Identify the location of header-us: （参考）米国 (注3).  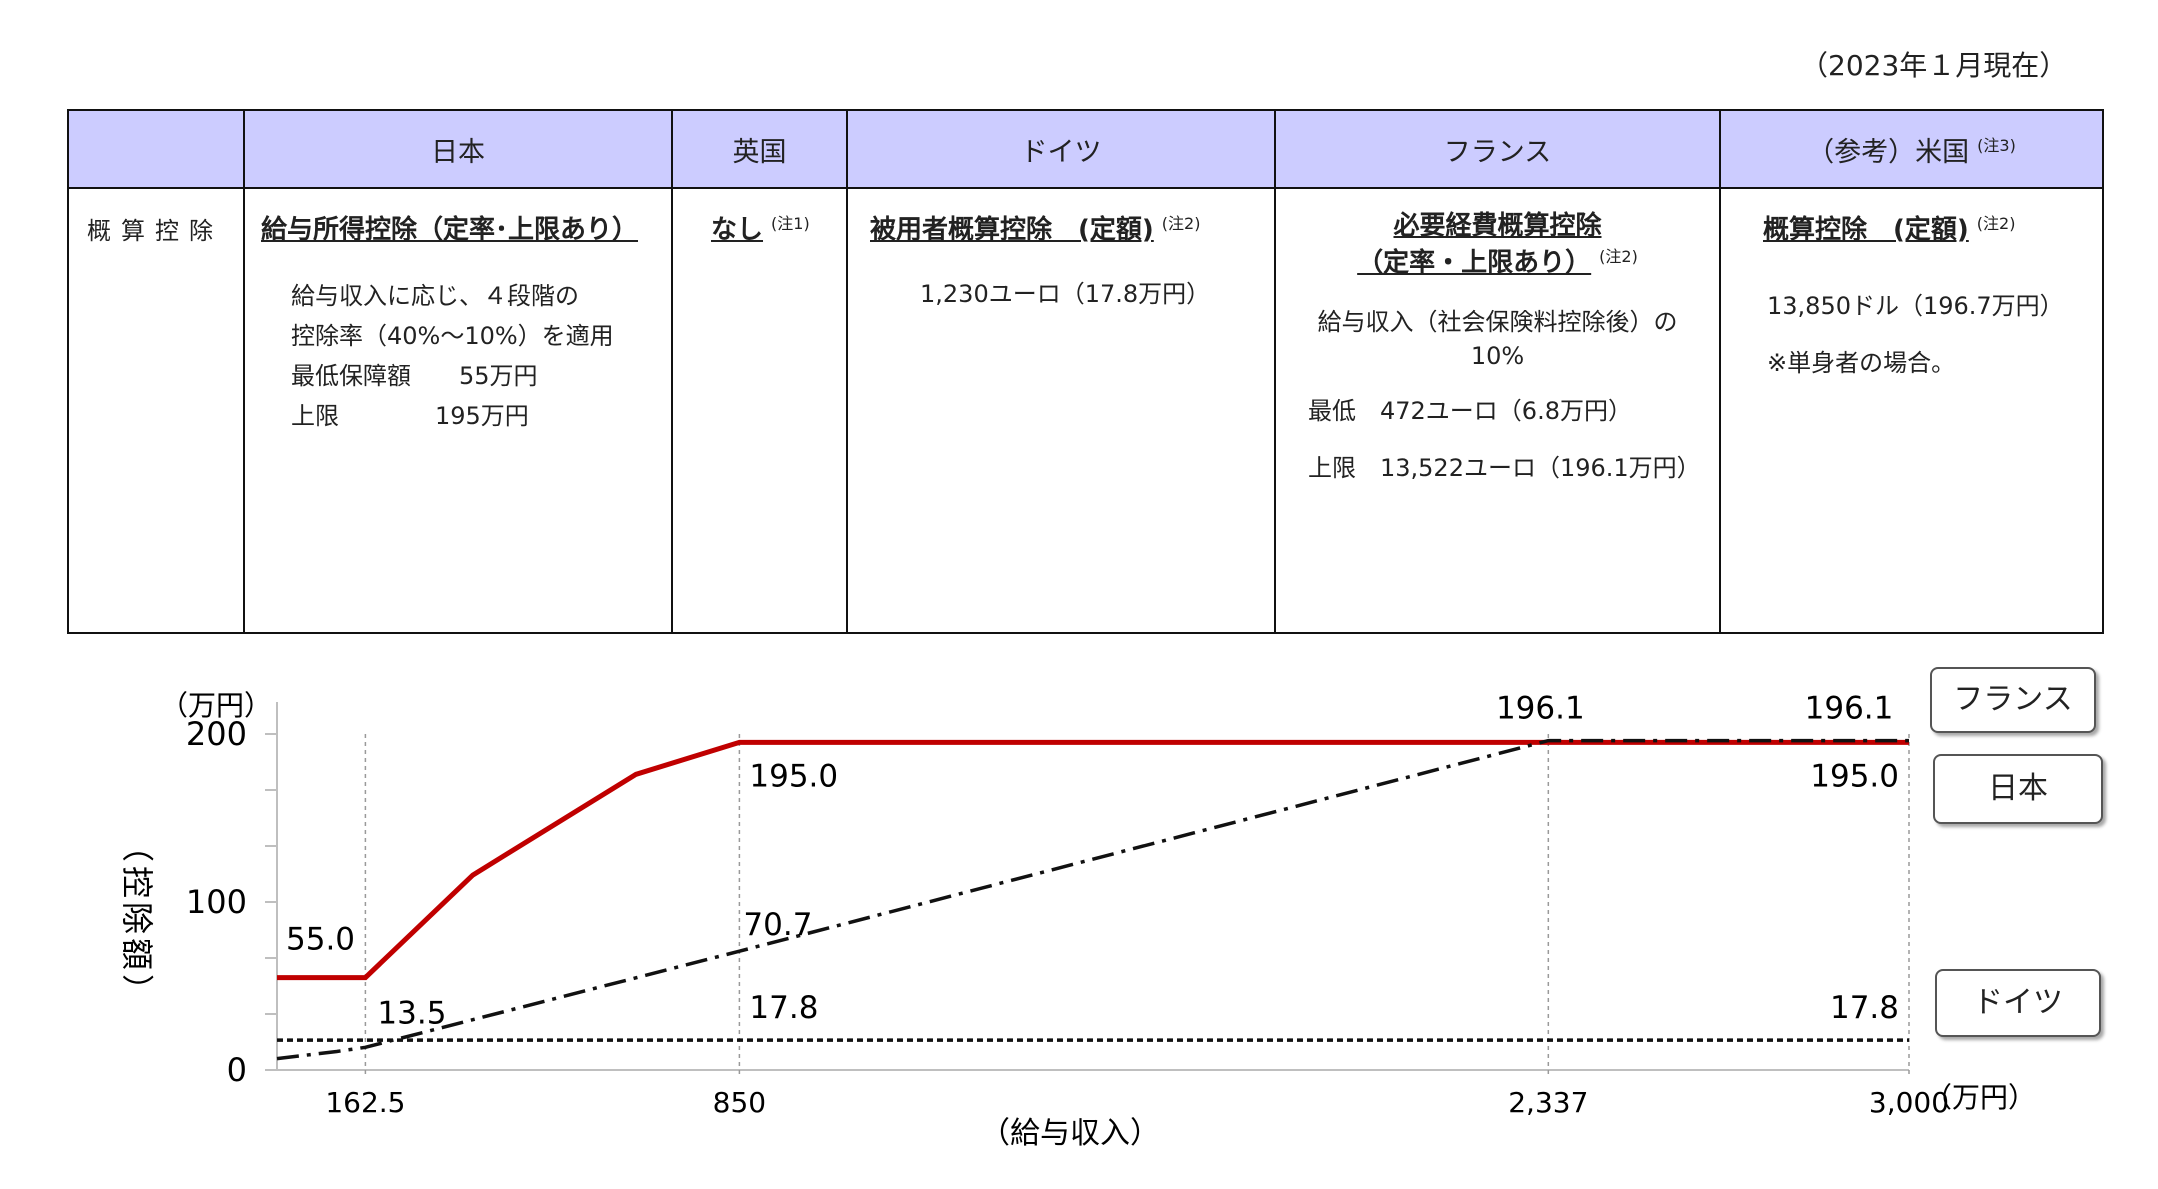
(1911, 149).